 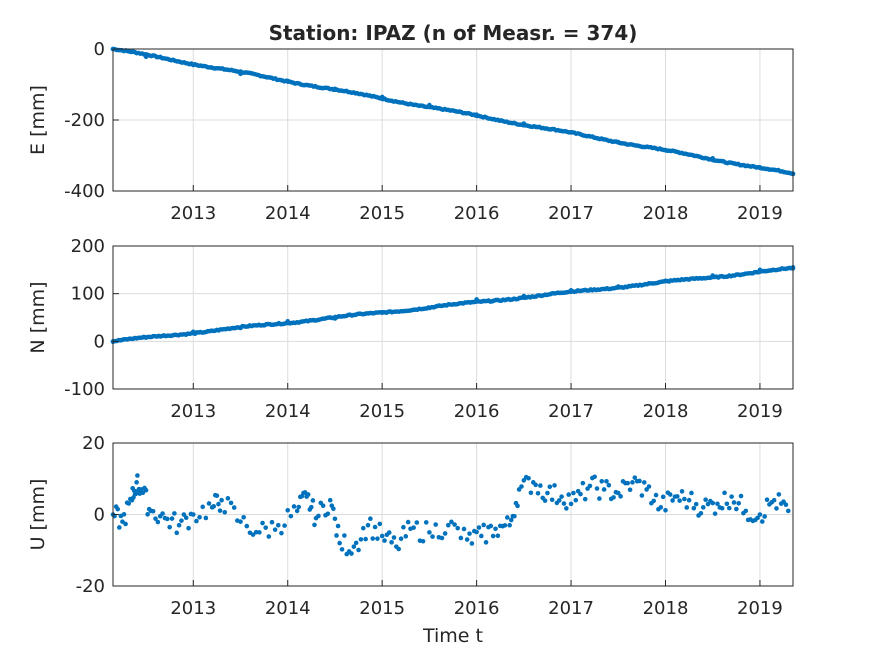 I want to click on y-axis-label: U [mm], so click(x=38, y=515).